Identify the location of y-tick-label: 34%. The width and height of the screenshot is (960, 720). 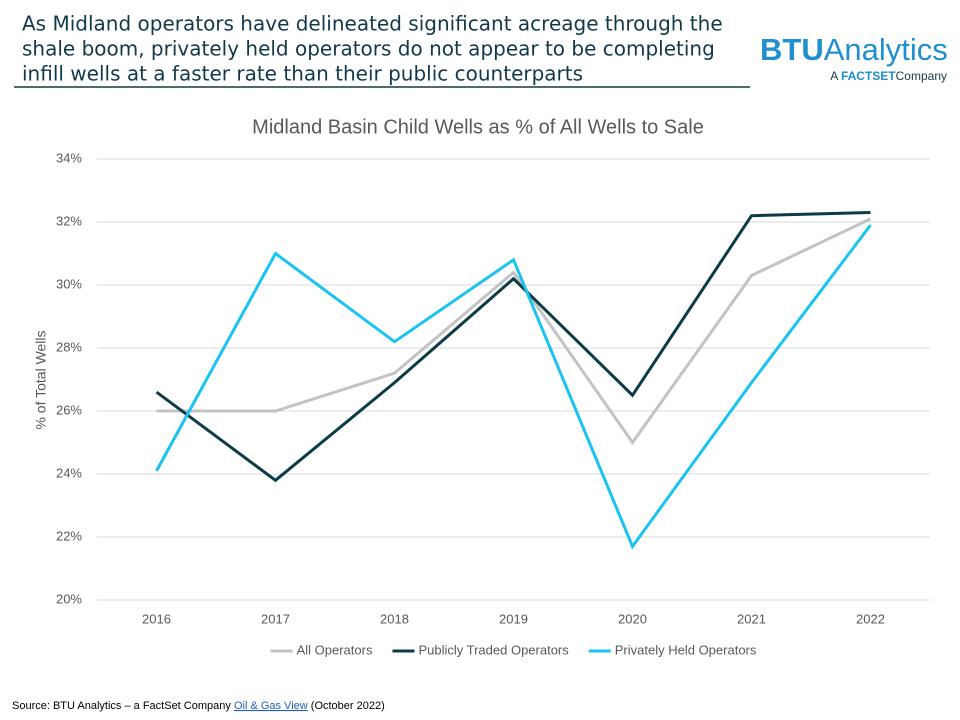
(69, 157).